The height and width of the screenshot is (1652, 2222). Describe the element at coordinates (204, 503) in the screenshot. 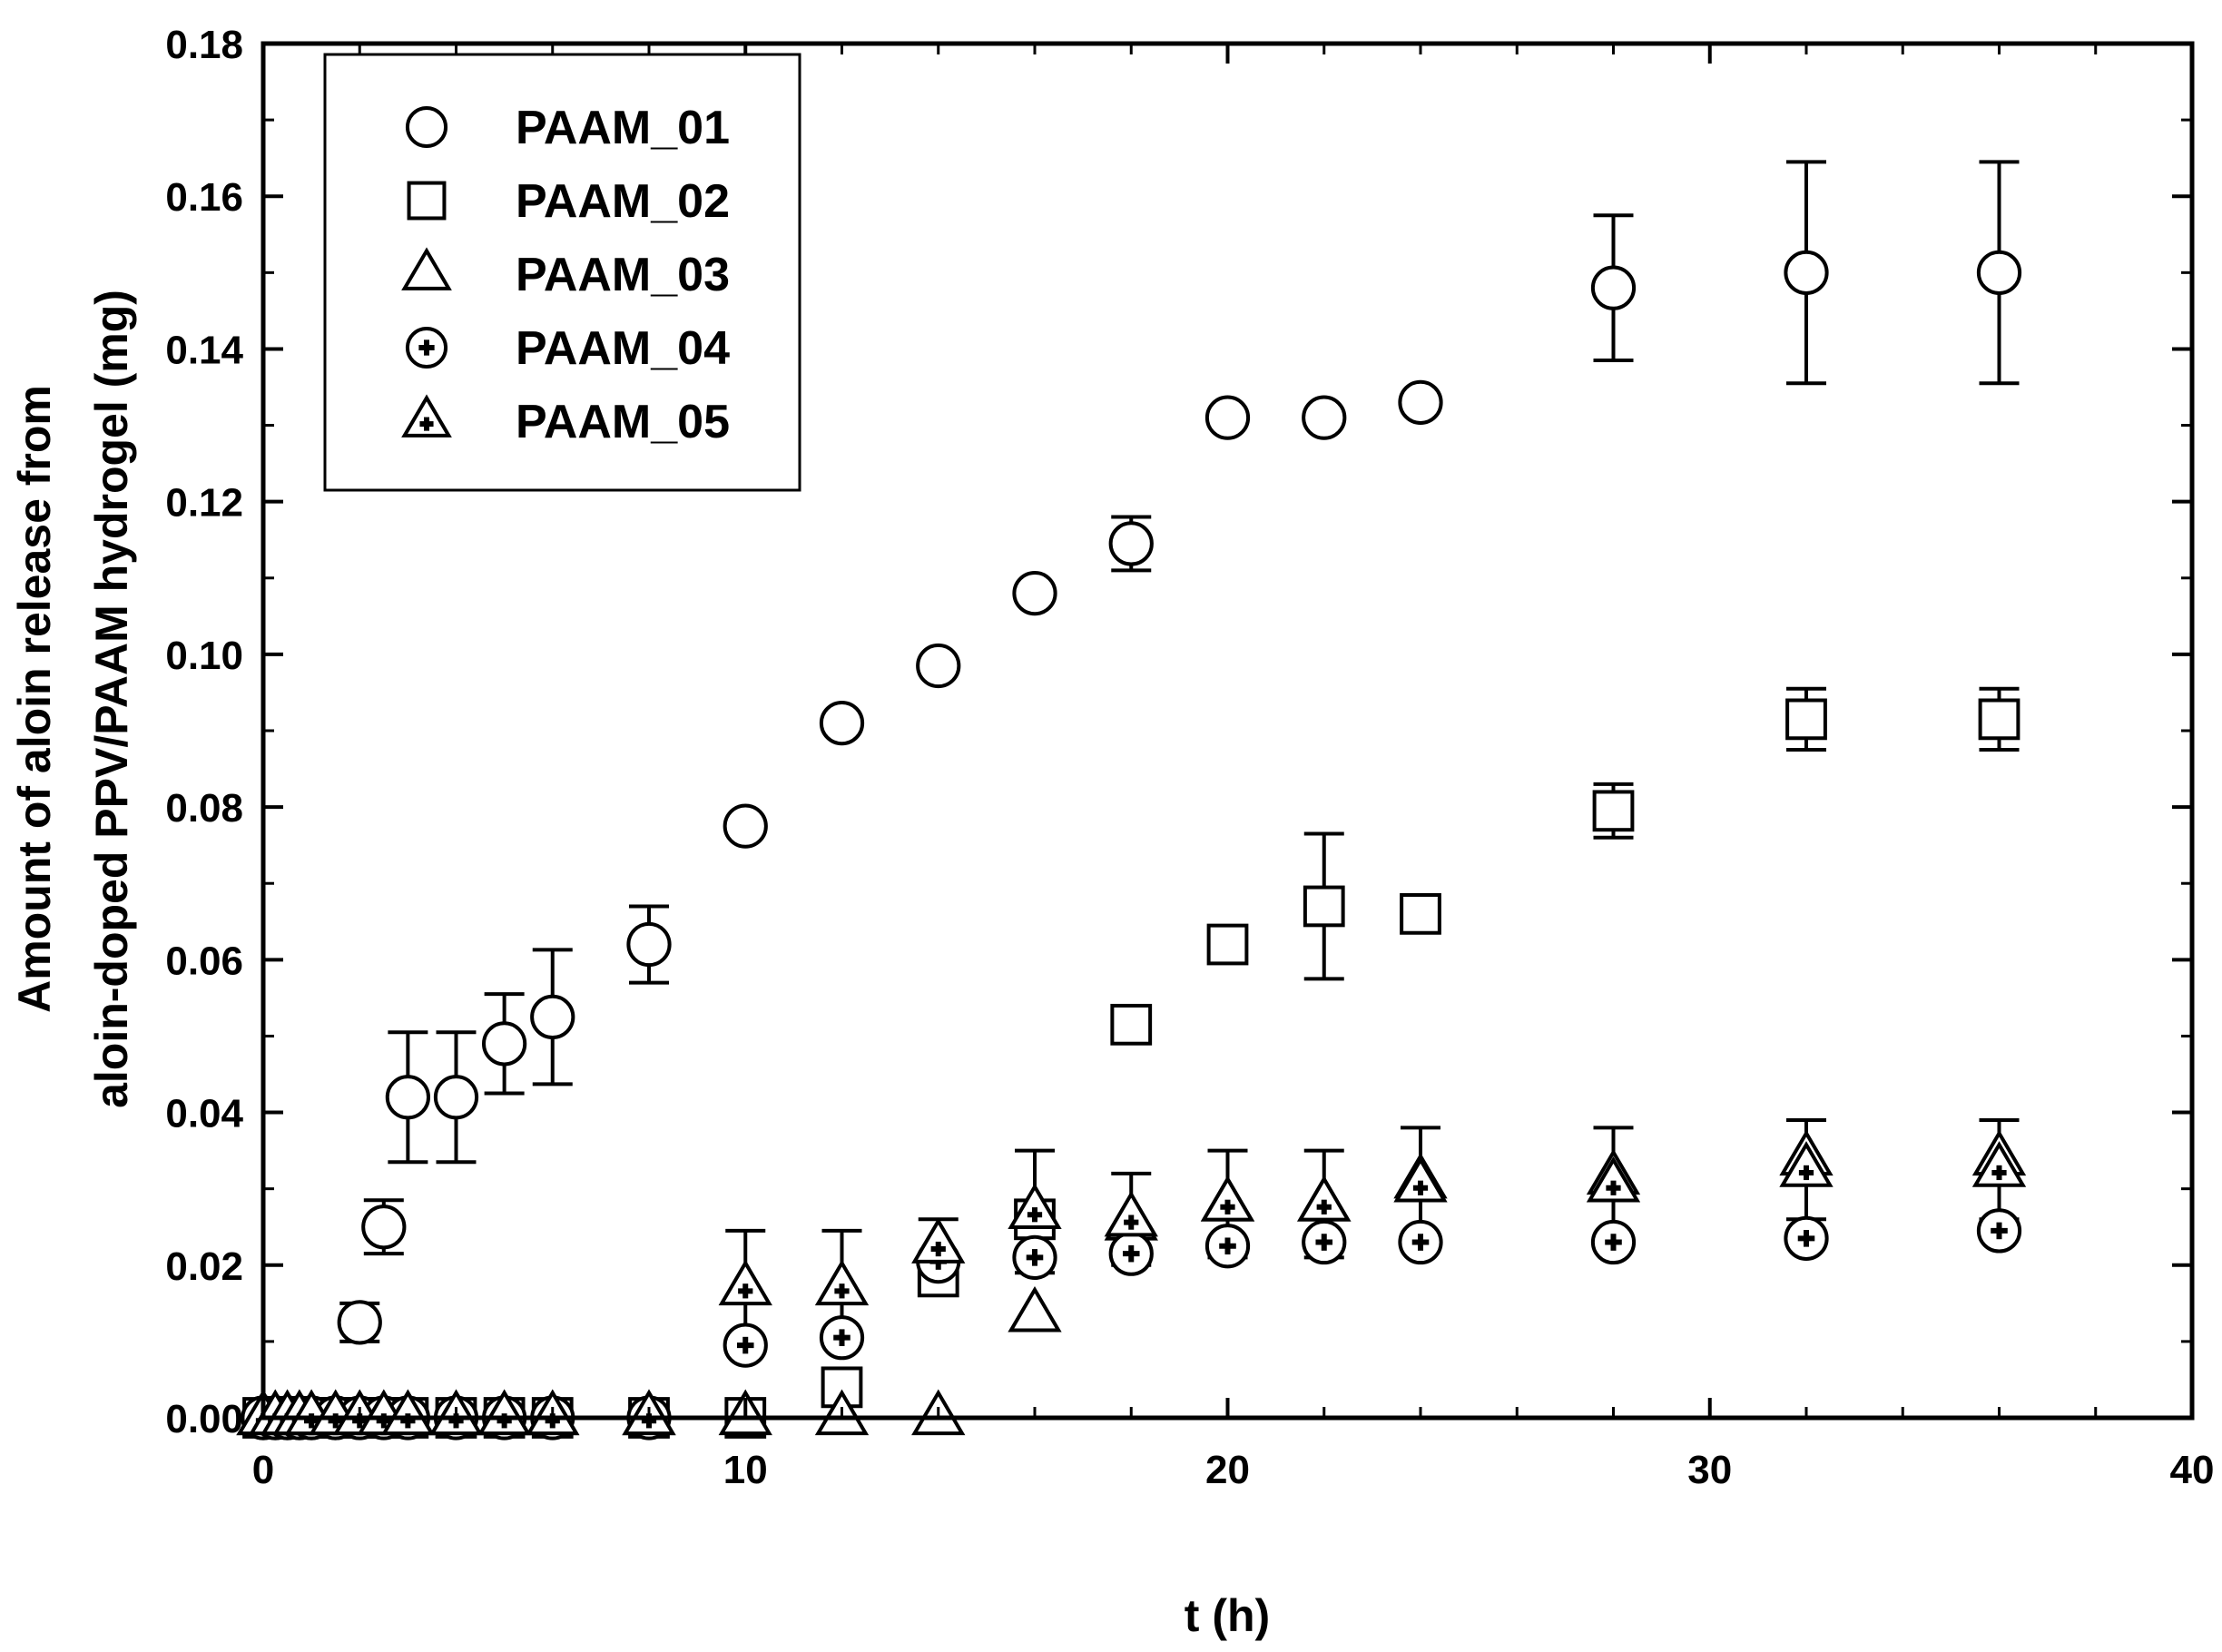

I see `y-tick-label: 0.12` at that location.